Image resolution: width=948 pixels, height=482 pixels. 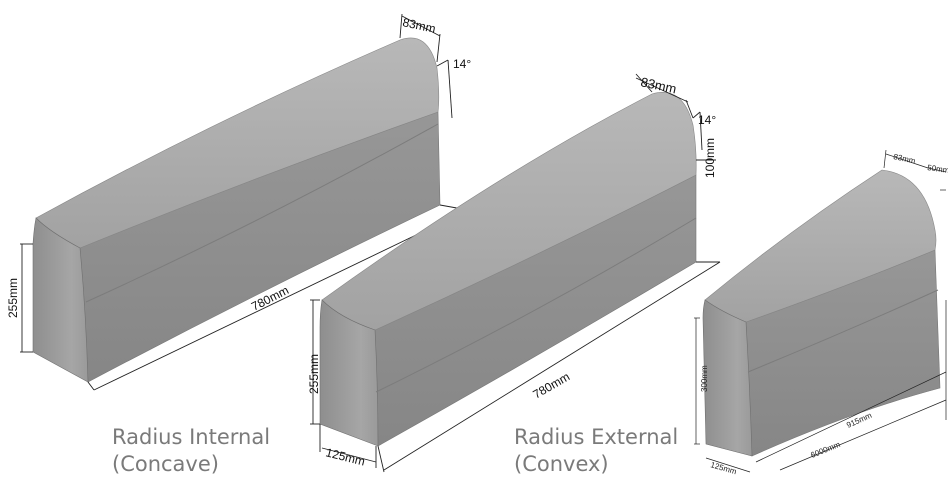 What do you see at coordinates (165, 464) in the screenshot?
I see `caption-internal-line2: (Concave)` at bounding box center [165, 464].